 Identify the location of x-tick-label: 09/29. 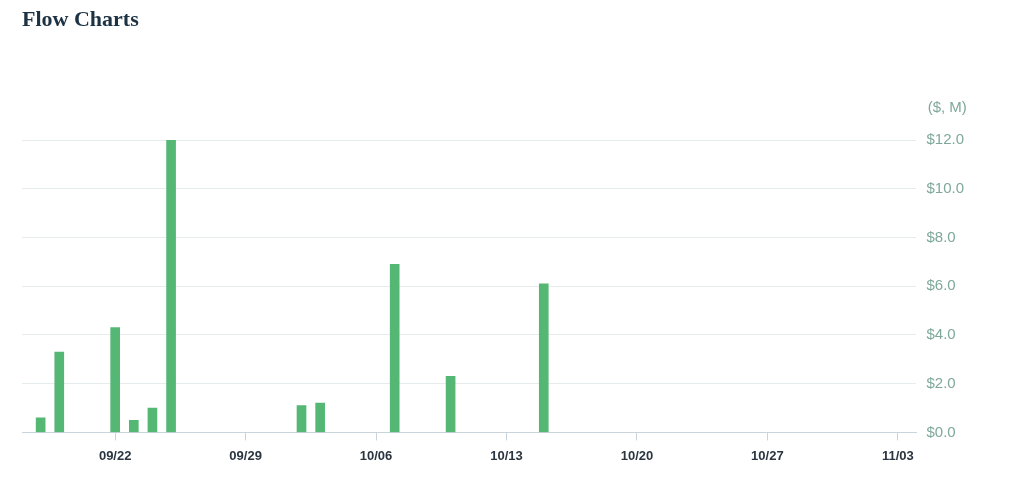
(245, 455).